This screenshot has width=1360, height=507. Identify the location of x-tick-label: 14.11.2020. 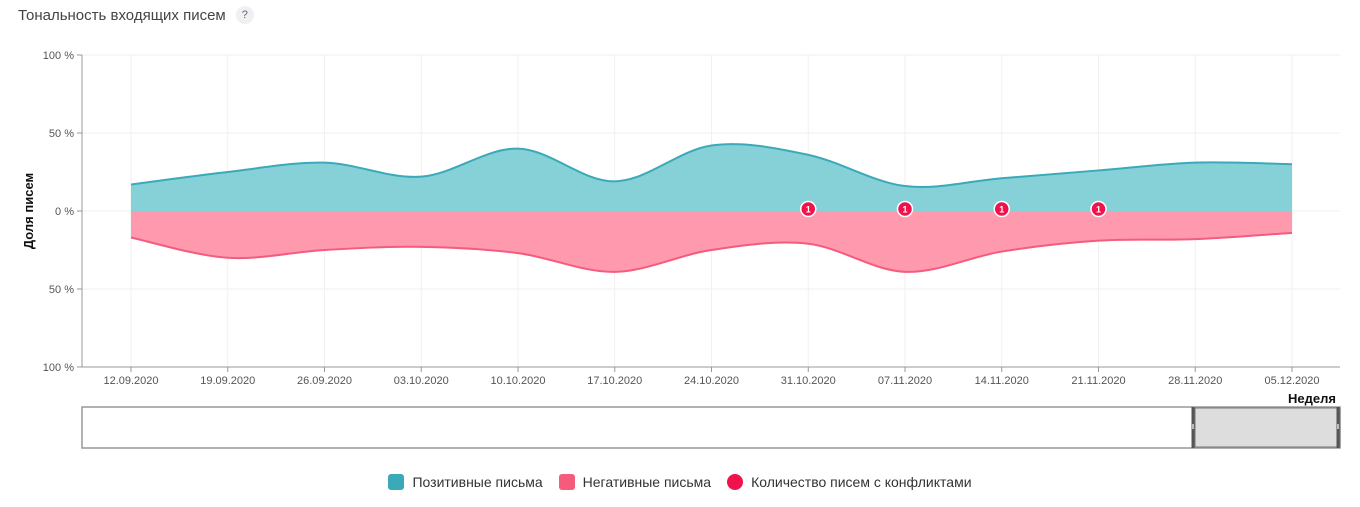
(1002, 381).